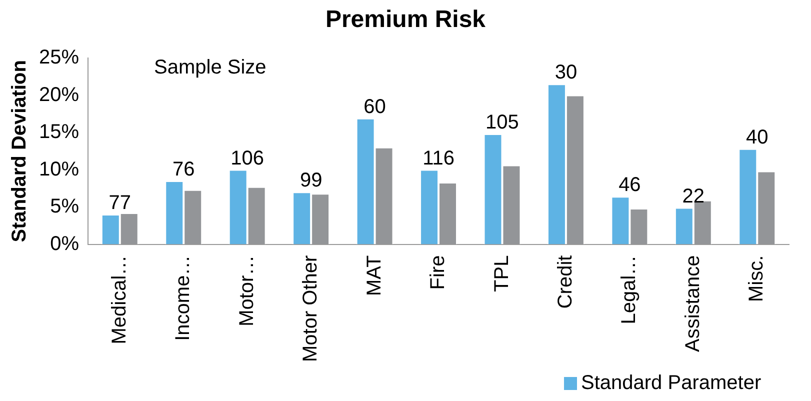  I want to click on x-tick-label: MAT, so click(374, 275).